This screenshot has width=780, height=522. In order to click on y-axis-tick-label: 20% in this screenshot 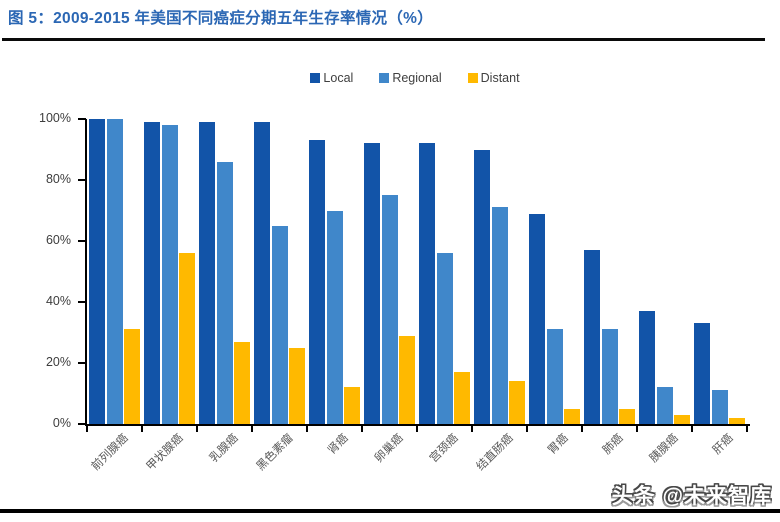, I will do `click(58, 362)`.